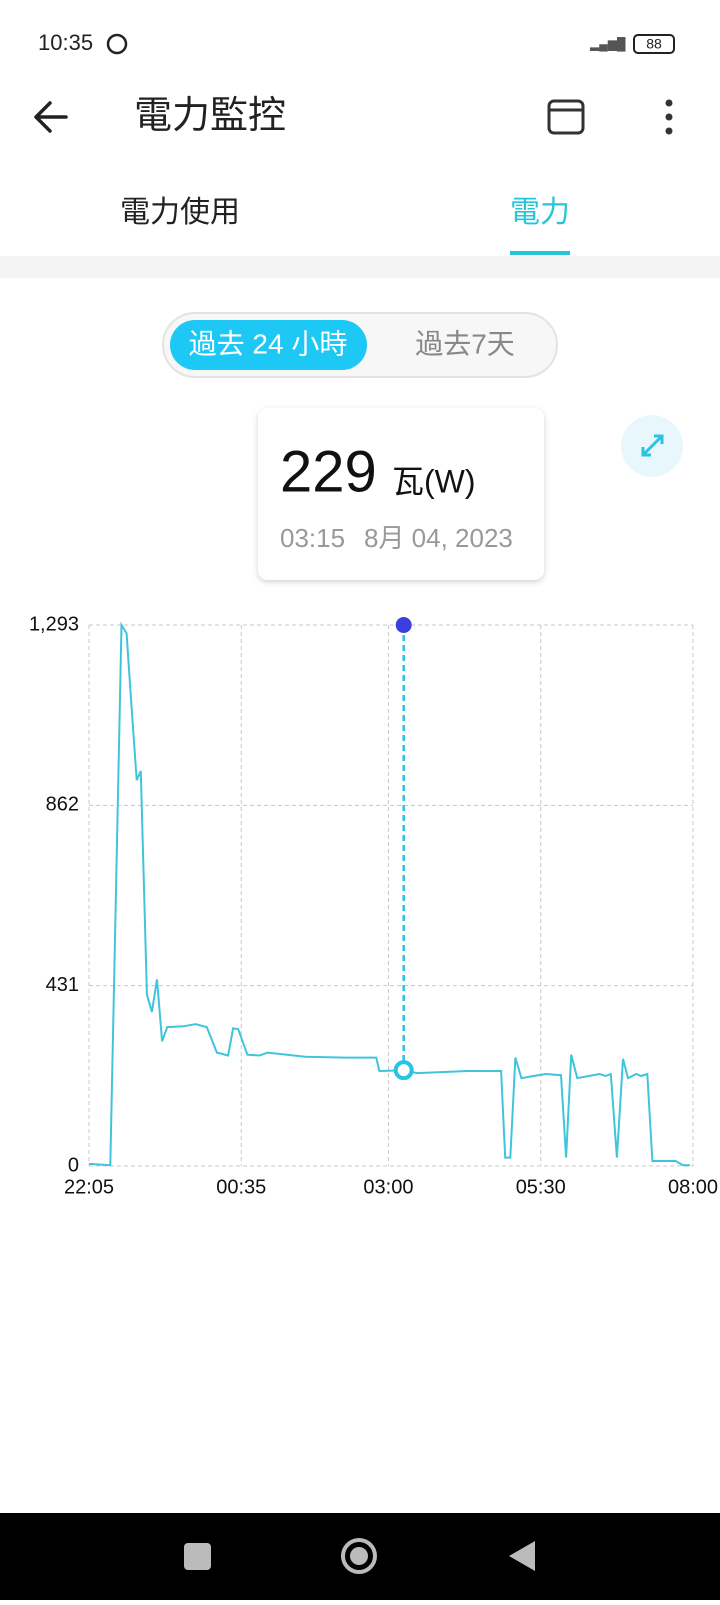 The width and height of the screenshot is (720, 1605). I want to click on tooltip-time: 03:15, so click(312, 538).